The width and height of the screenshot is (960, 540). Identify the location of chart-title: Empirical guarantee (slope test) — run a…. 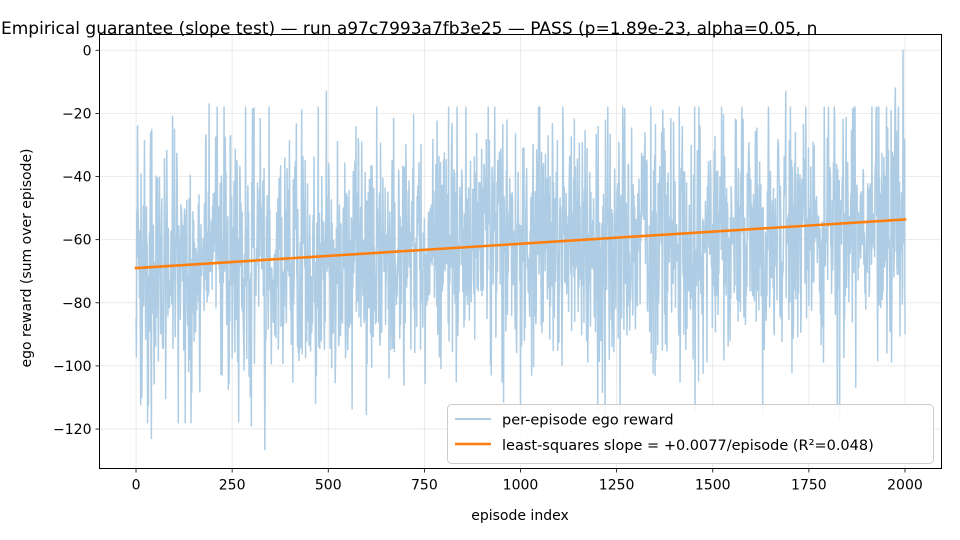
(409, 29).